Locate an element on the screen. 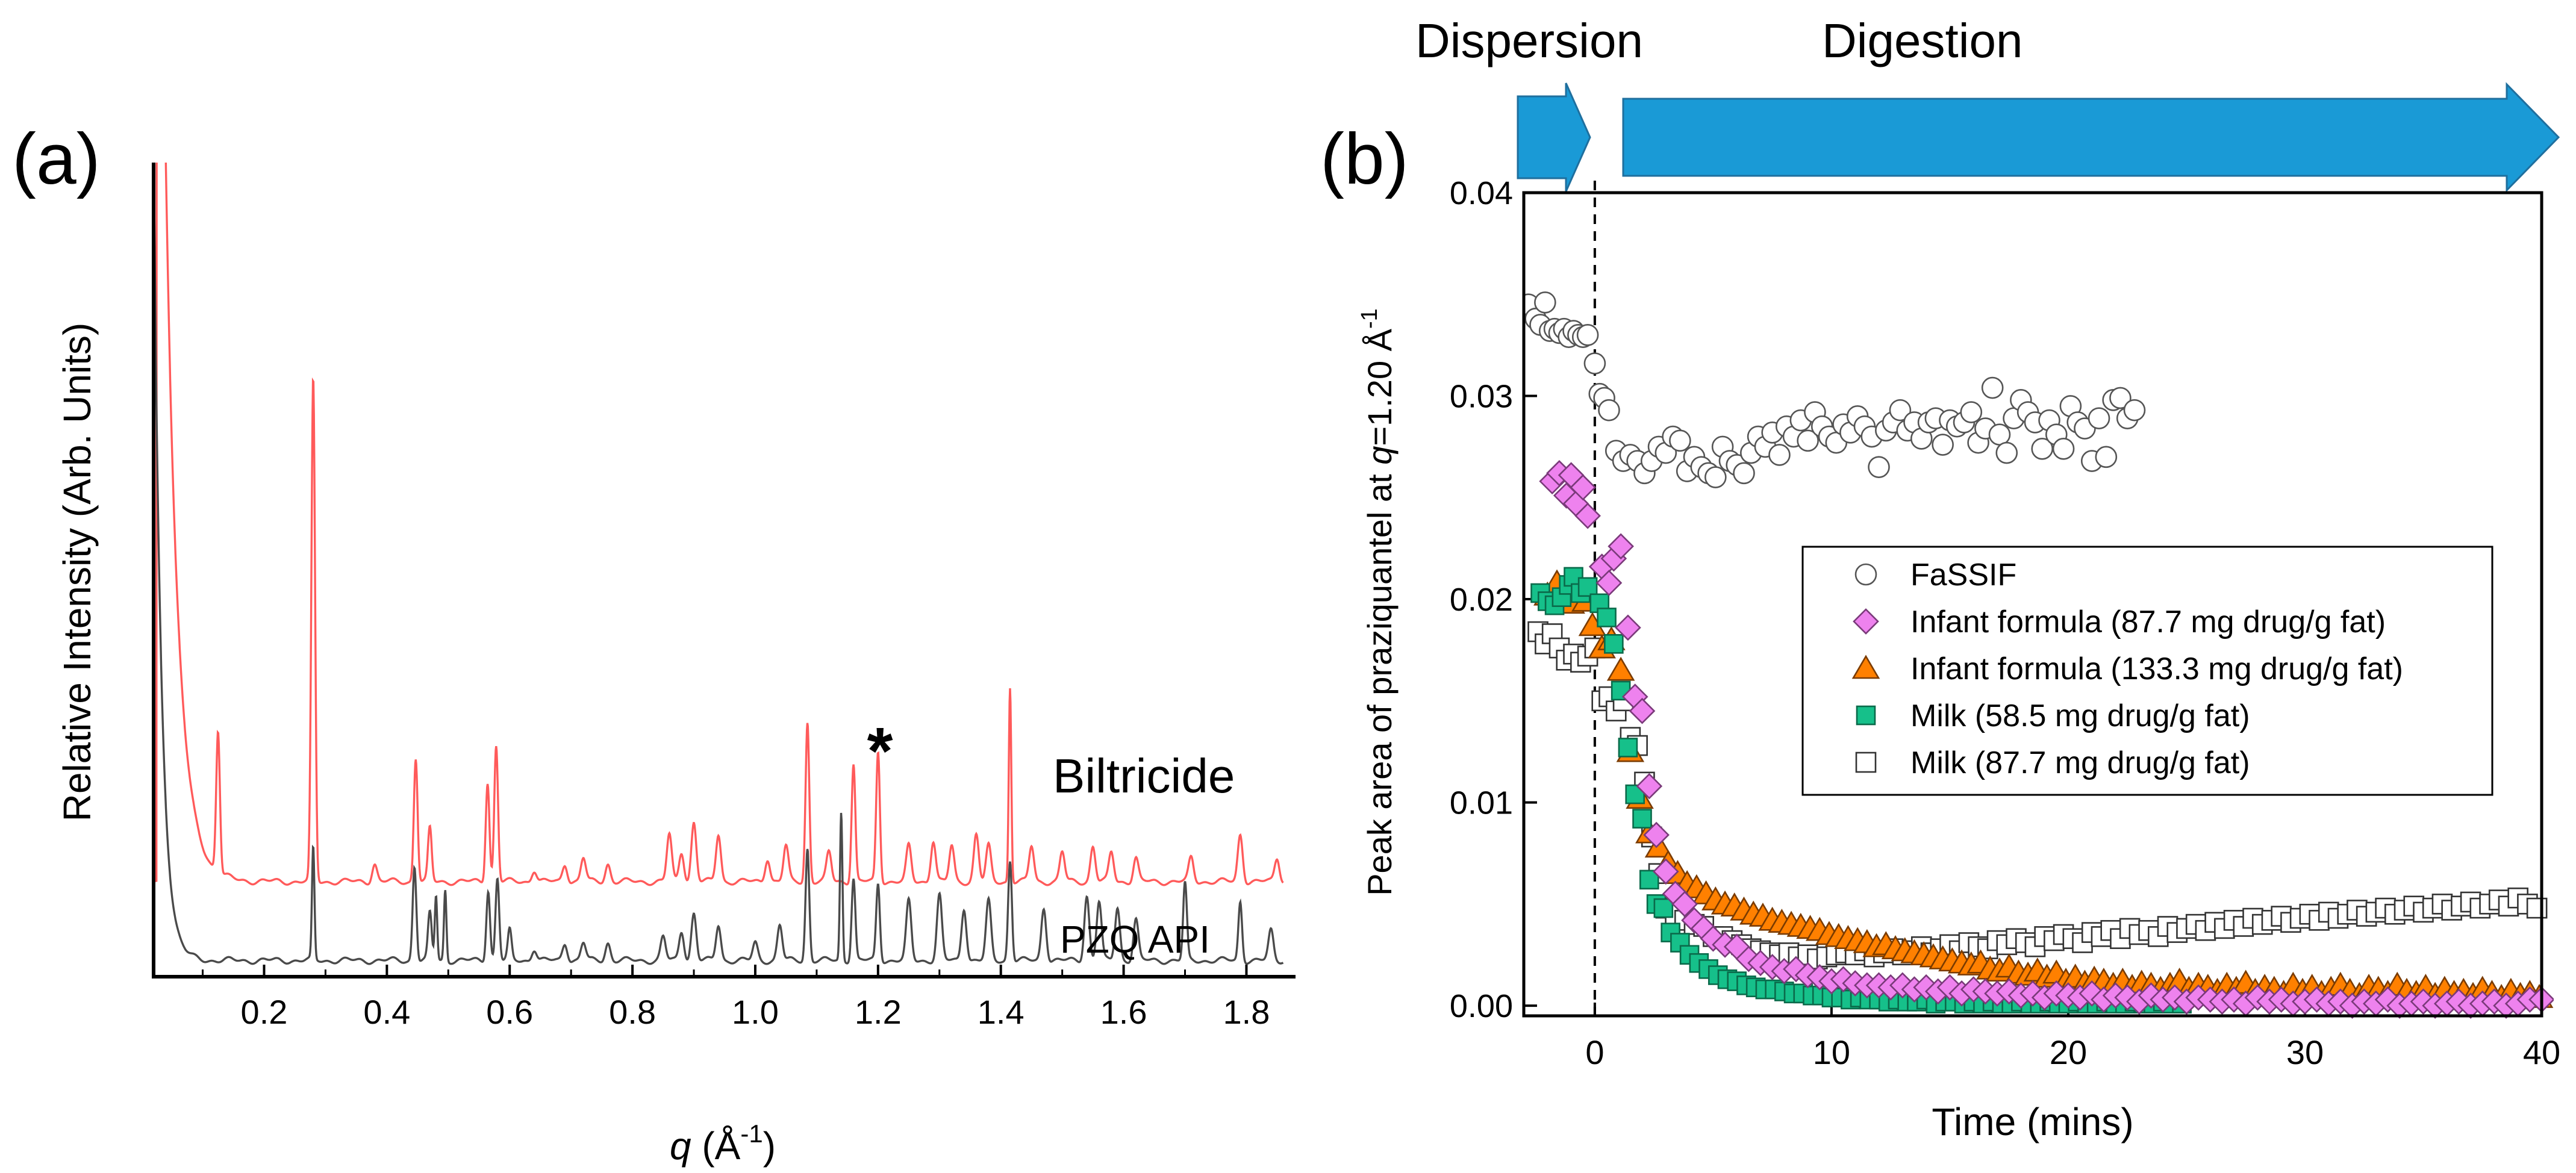 This screenshot has width=2576, height=1173. panel-b-y-axis-label: Peak area of praziquantel at q=1.20 Å-1 is located at coordinates (1378, 602).